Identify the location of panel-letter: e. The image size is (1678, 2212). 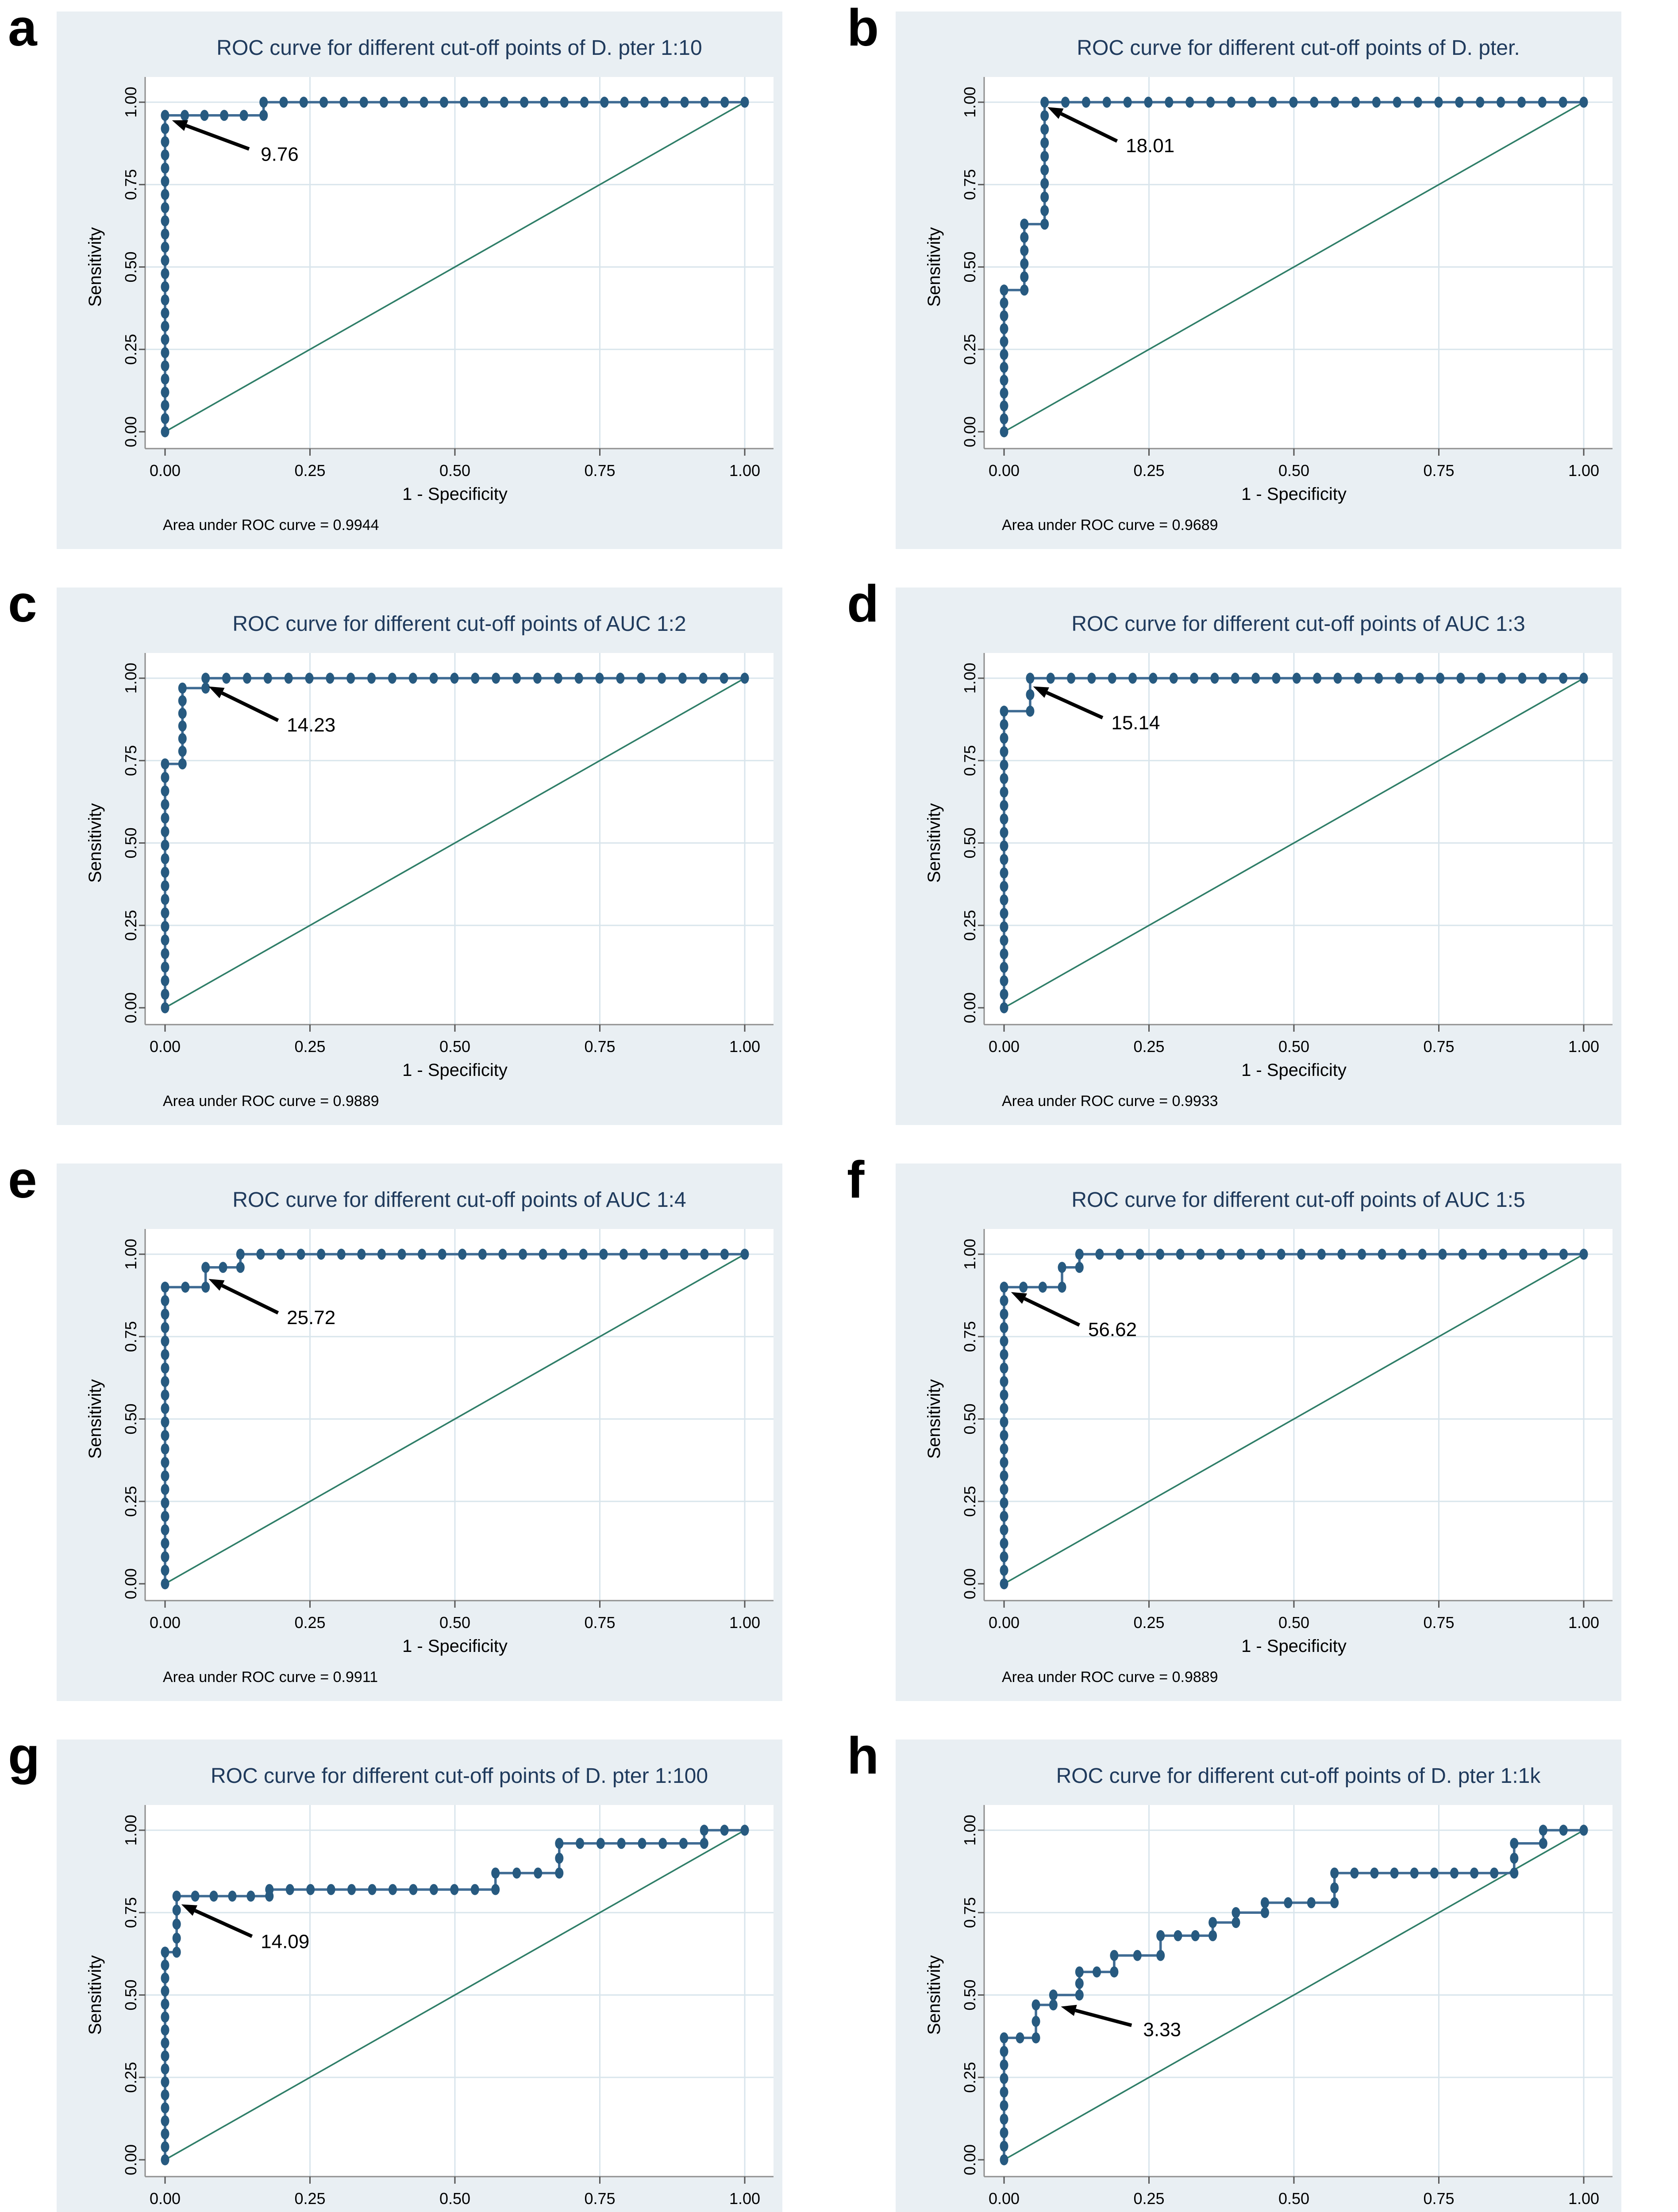
(22, 1180).